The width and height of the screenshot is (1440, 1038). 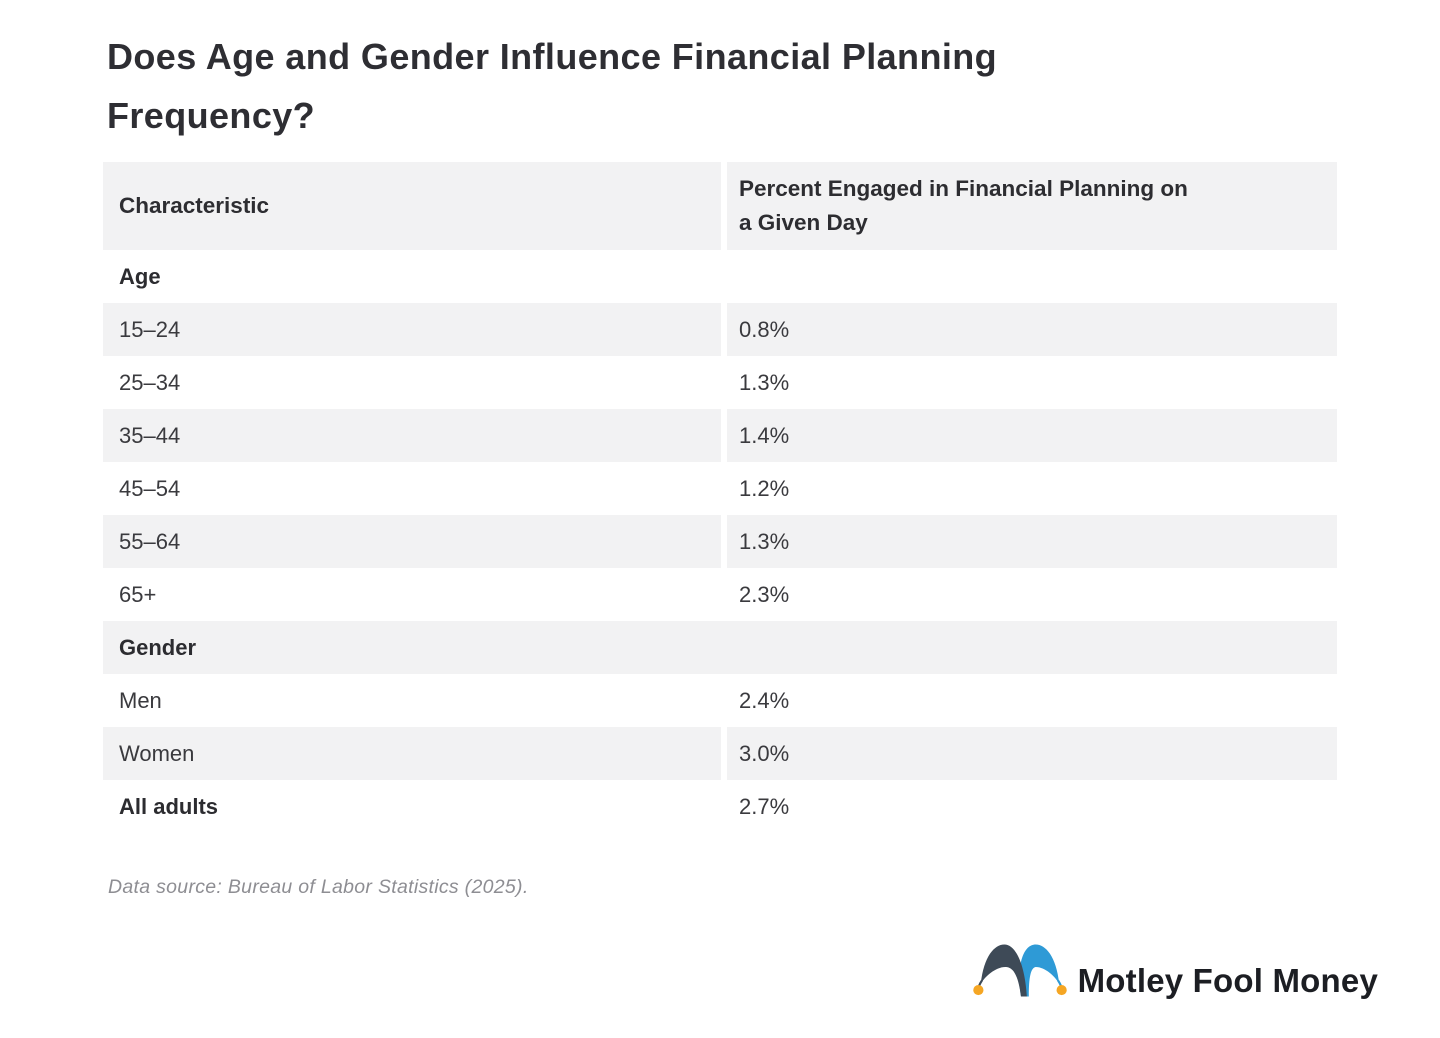 What do you see at coordinates (412, 541) in the screenshot?
I see `row-label: 55–64` at bounding box center [412, 541].